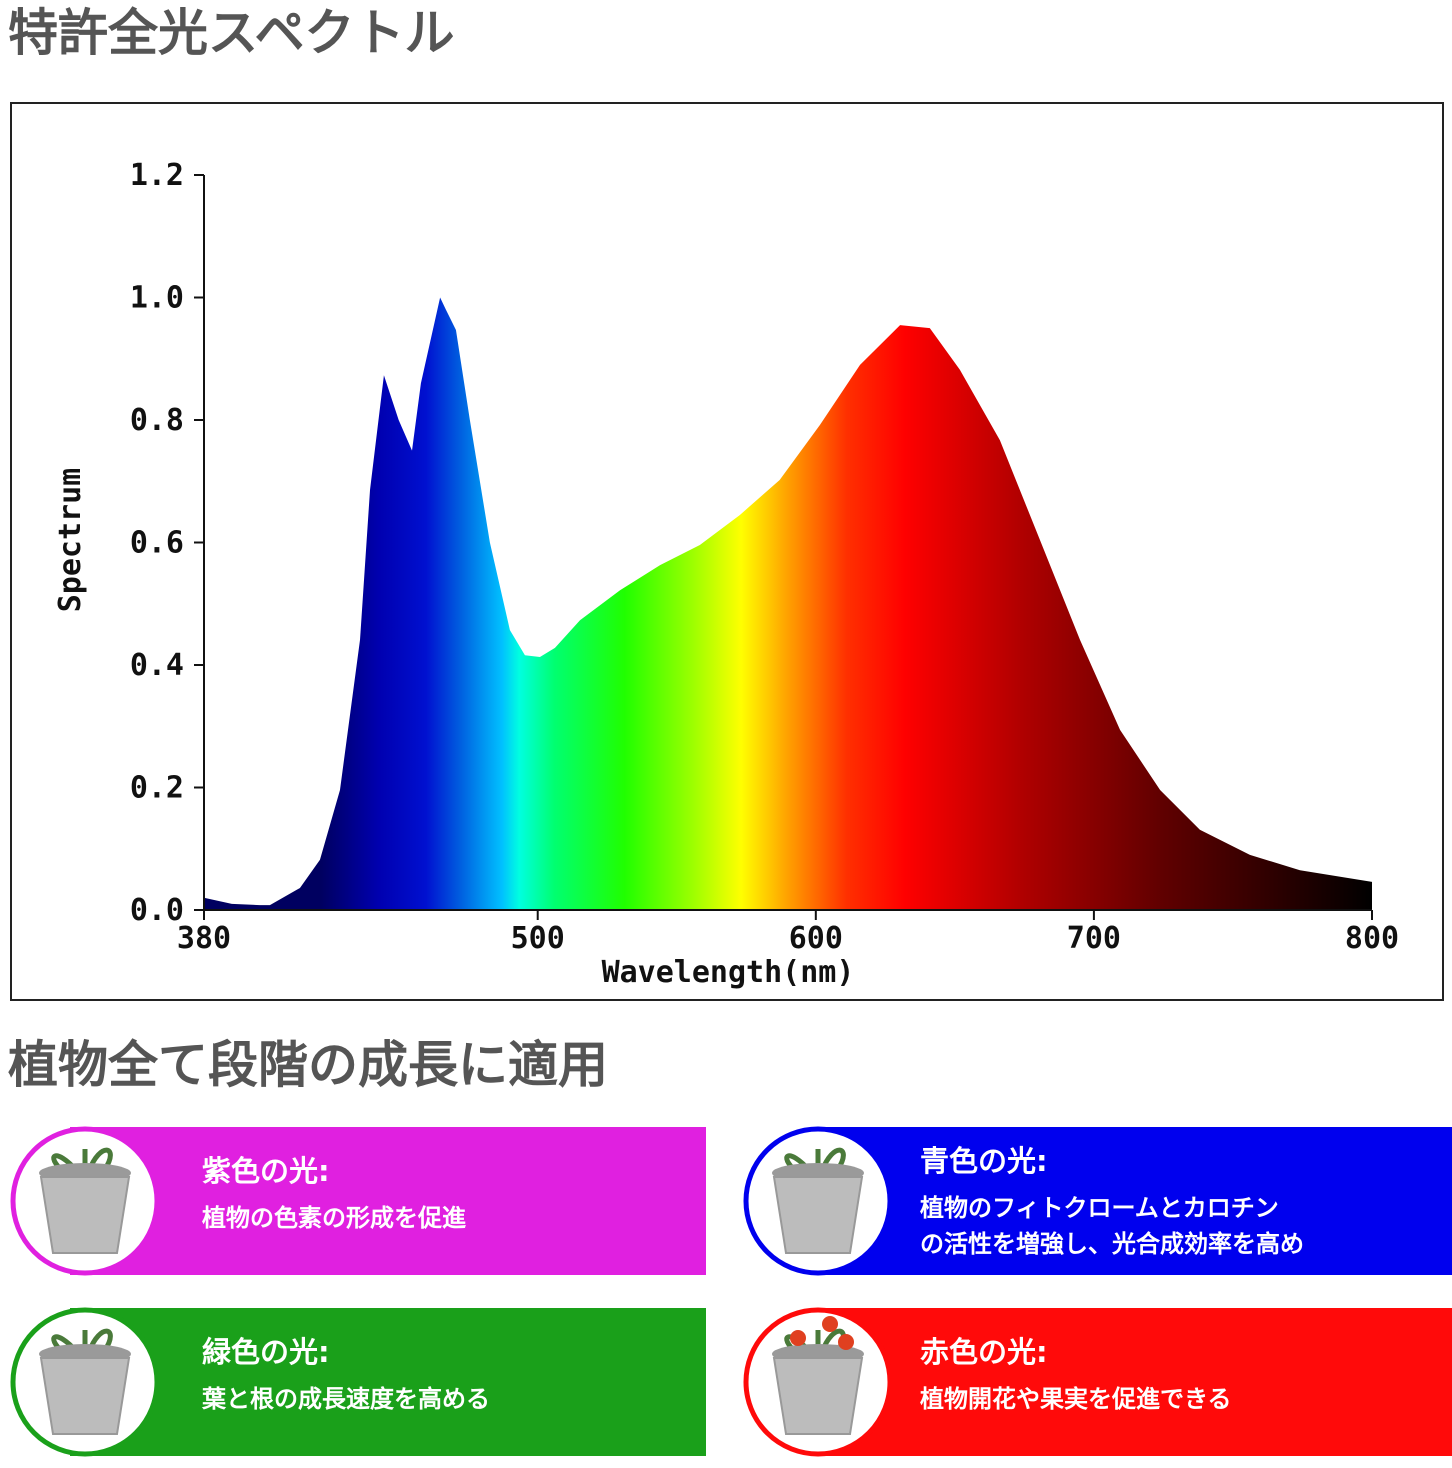 The image size is (1452, 1468). Describe the element at coordinates (157, 665) in the screenshot. I see `y-tick-label: 0.4` at that location.